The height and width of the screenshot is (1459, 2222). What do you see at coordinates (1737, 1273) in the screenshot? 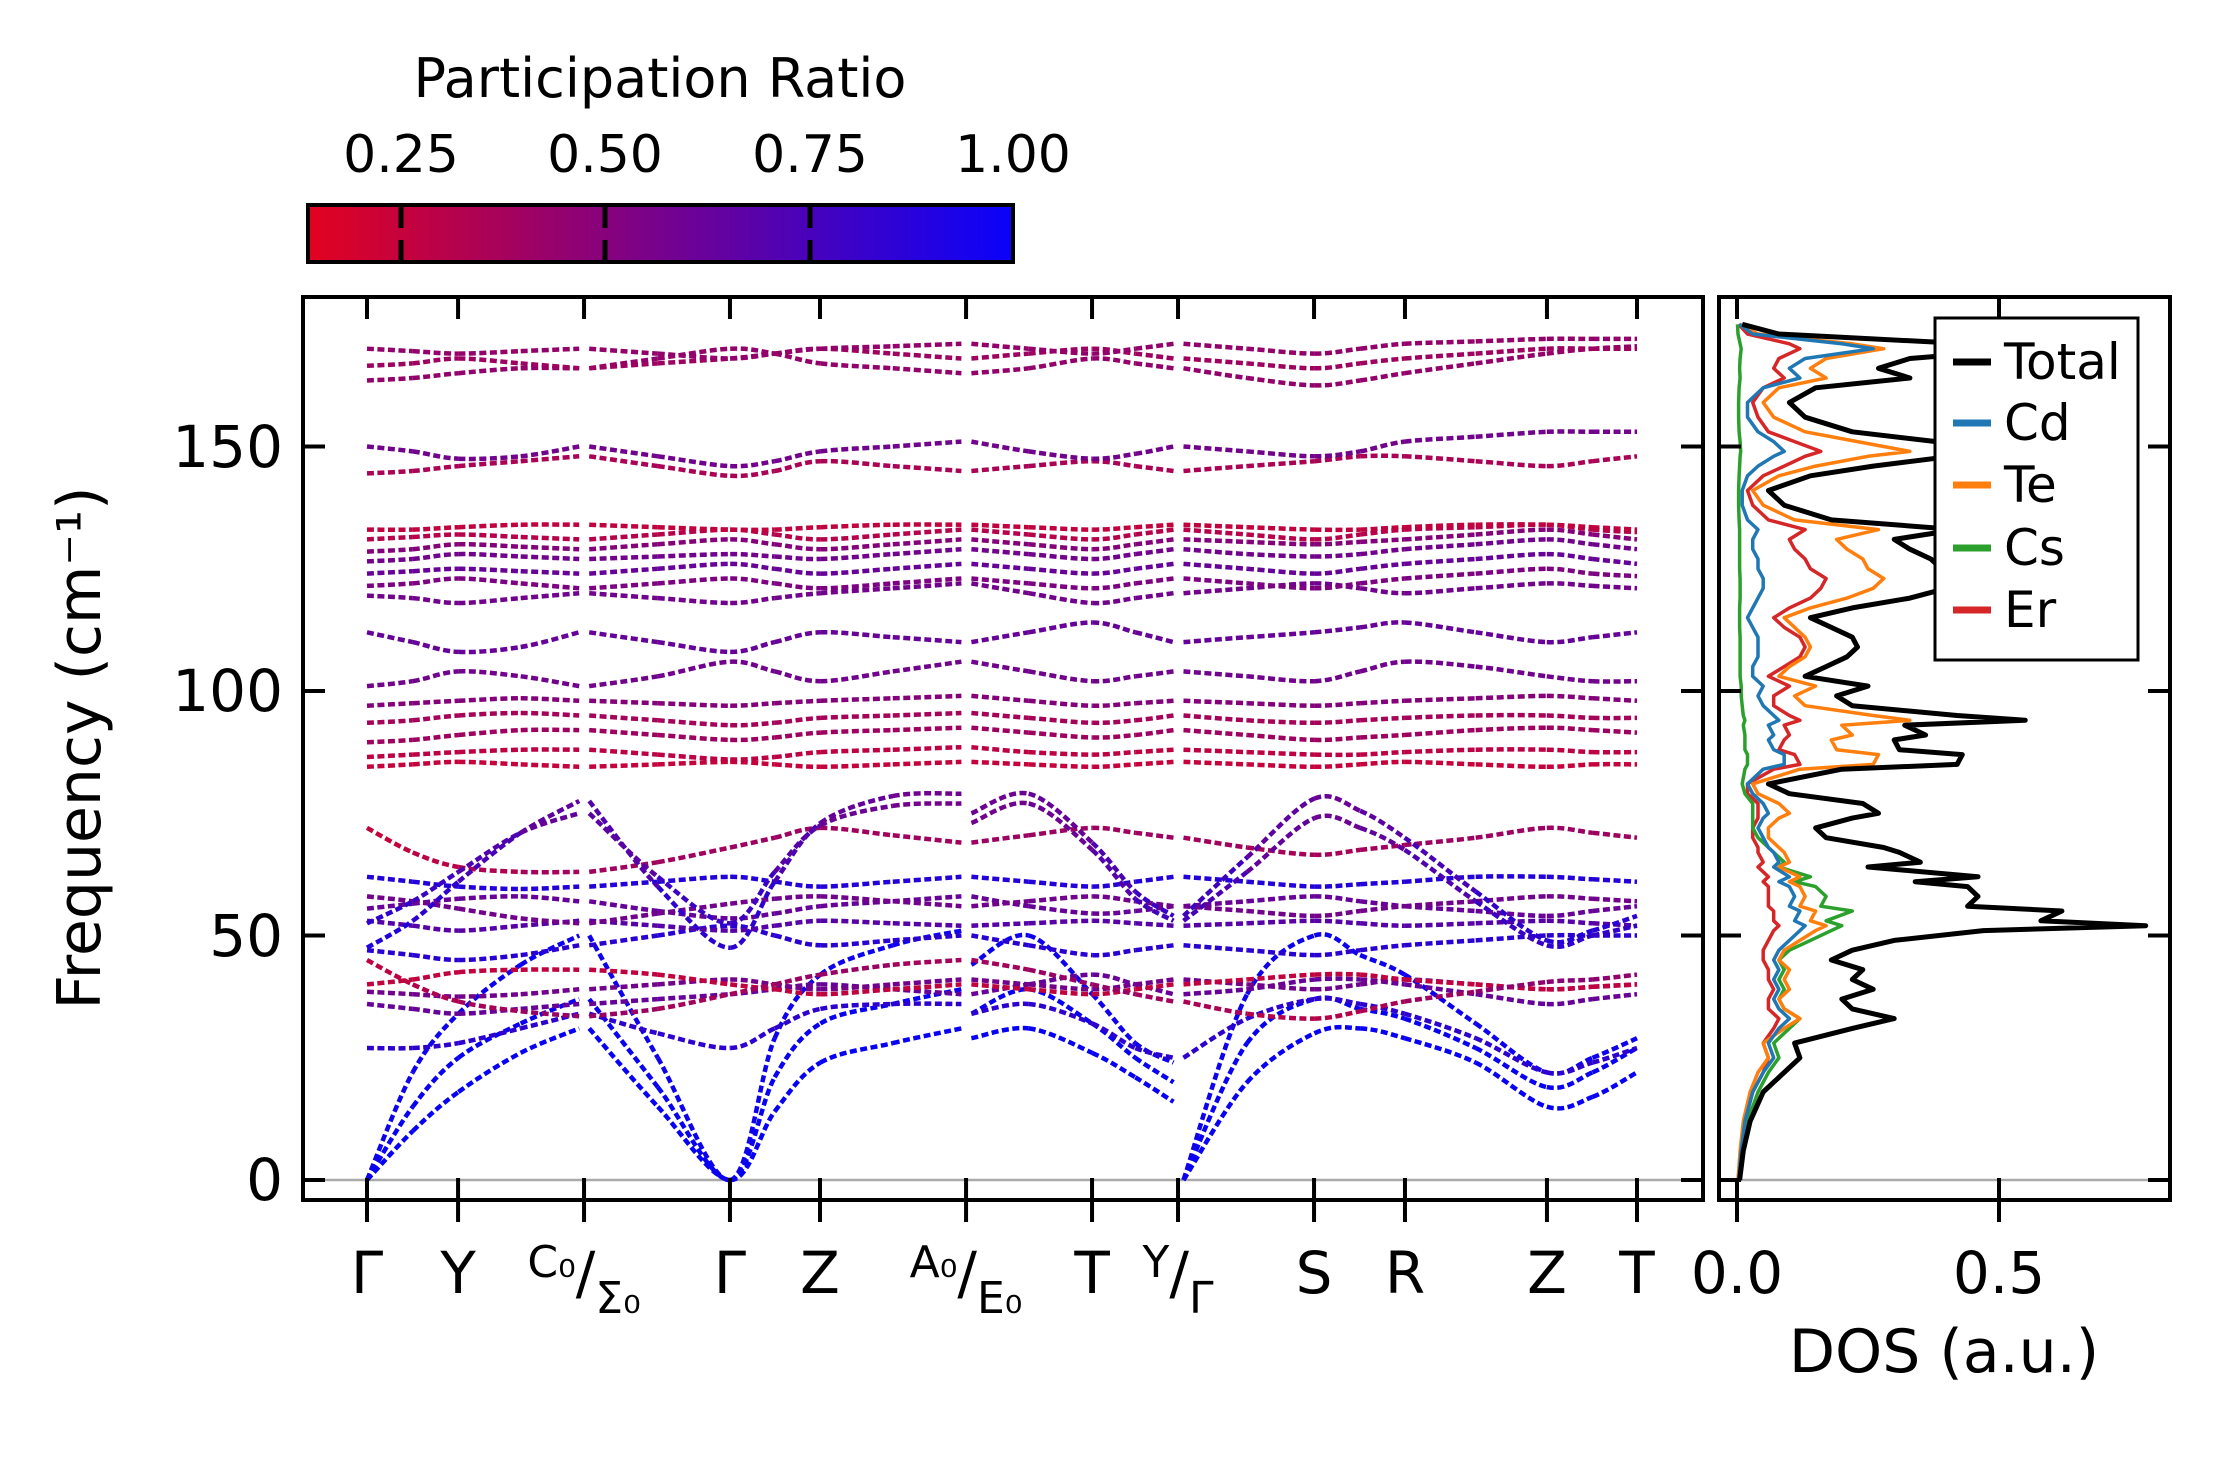
I see `dos-xtick-label: 0.0` at bounding box center [1737, 1273].